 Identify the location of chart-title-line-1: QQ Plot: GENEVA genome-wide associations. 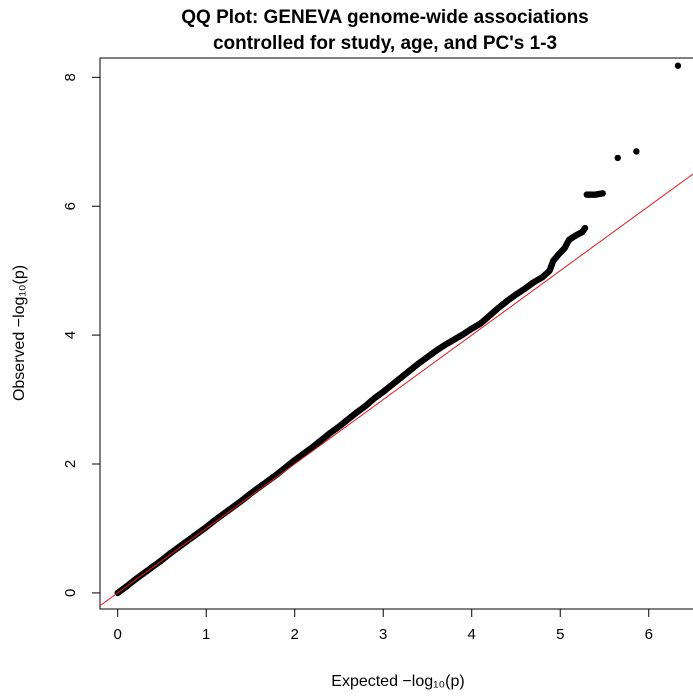
(385, 17).